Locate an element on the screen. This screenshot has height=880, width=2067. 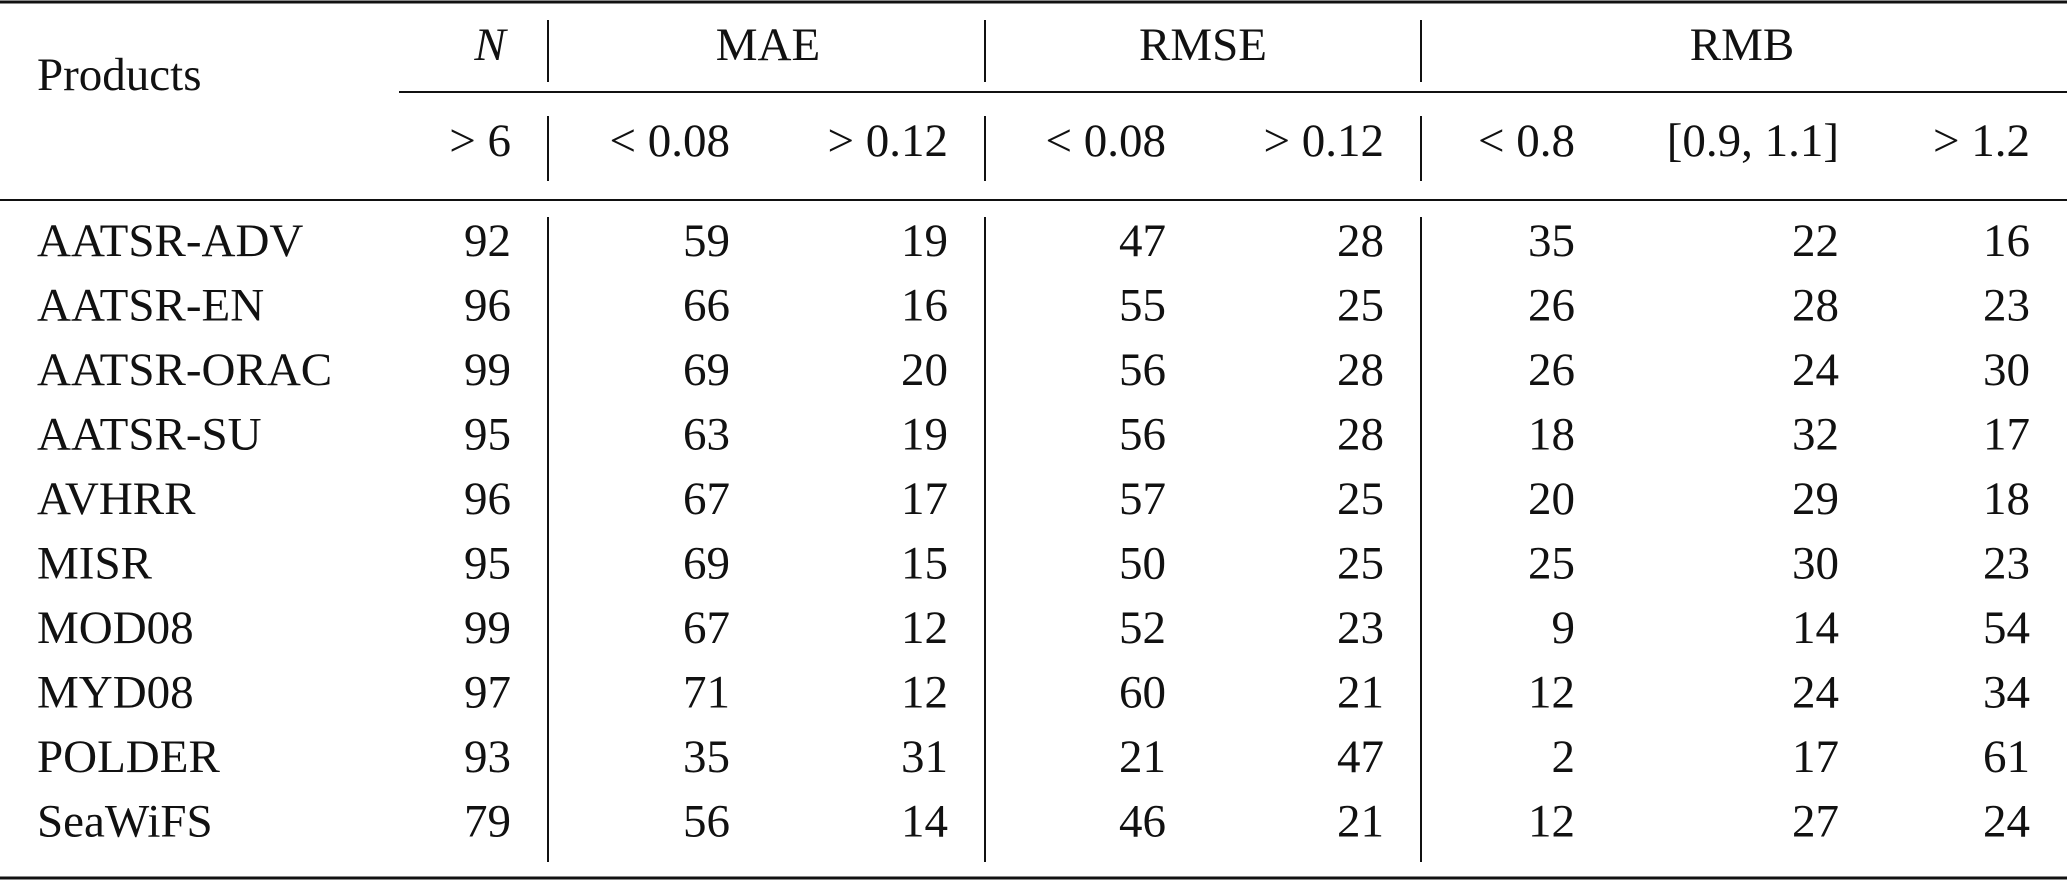
product-name: MISR is located at coordinates (95, 563).